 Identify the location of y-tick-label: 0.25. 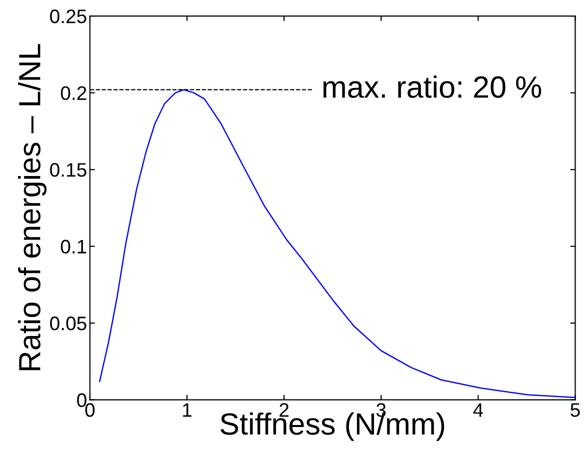
(68, 17).